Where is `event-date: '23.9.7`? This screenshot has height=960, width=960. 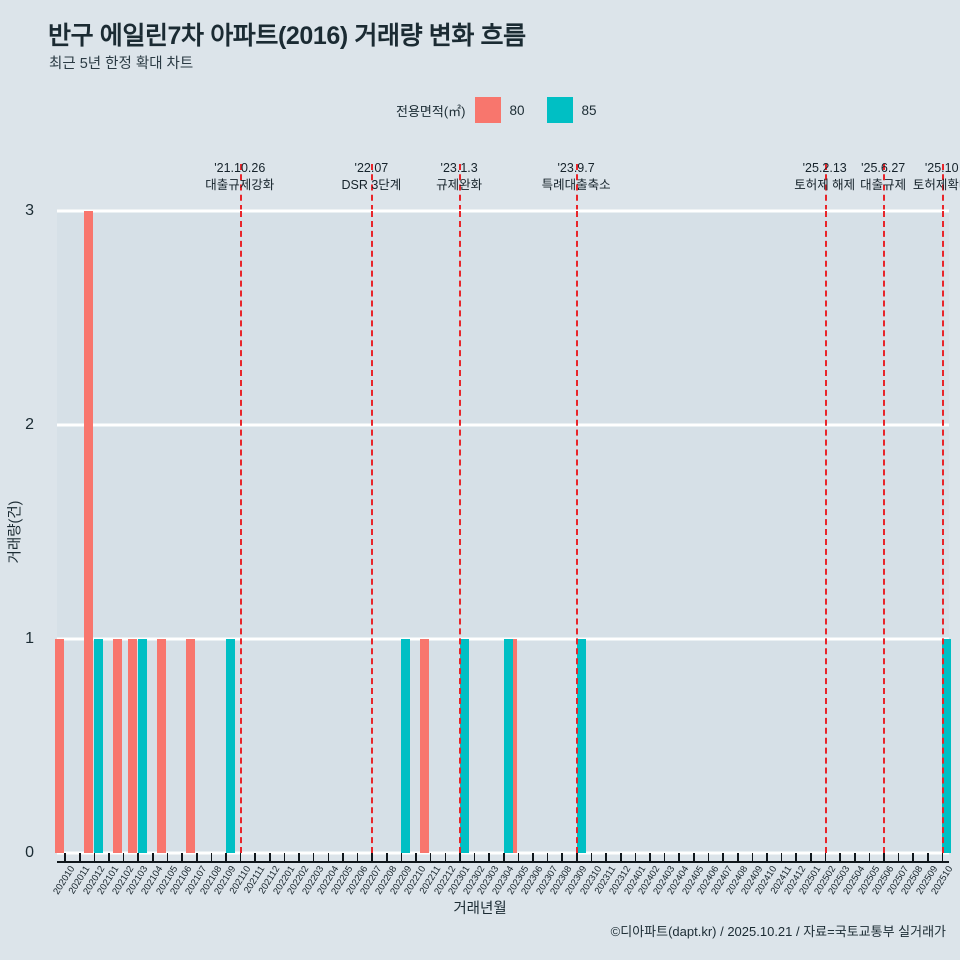 event-date: '23.9.7 is located at coordinates (576, 168).